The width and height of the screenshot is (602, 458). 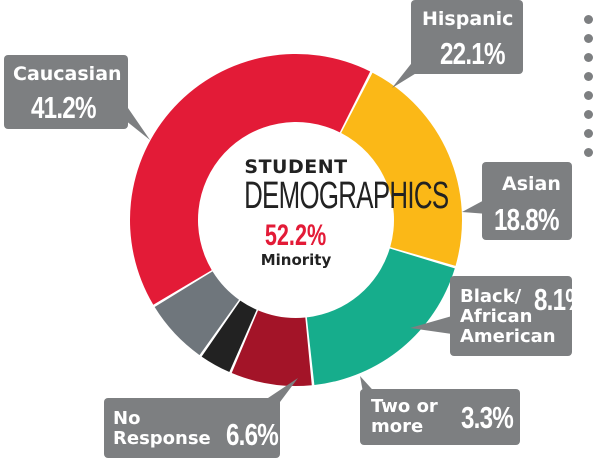 I want to click on callout-noresp-value: 6.6%, so click(x=252, y=434).